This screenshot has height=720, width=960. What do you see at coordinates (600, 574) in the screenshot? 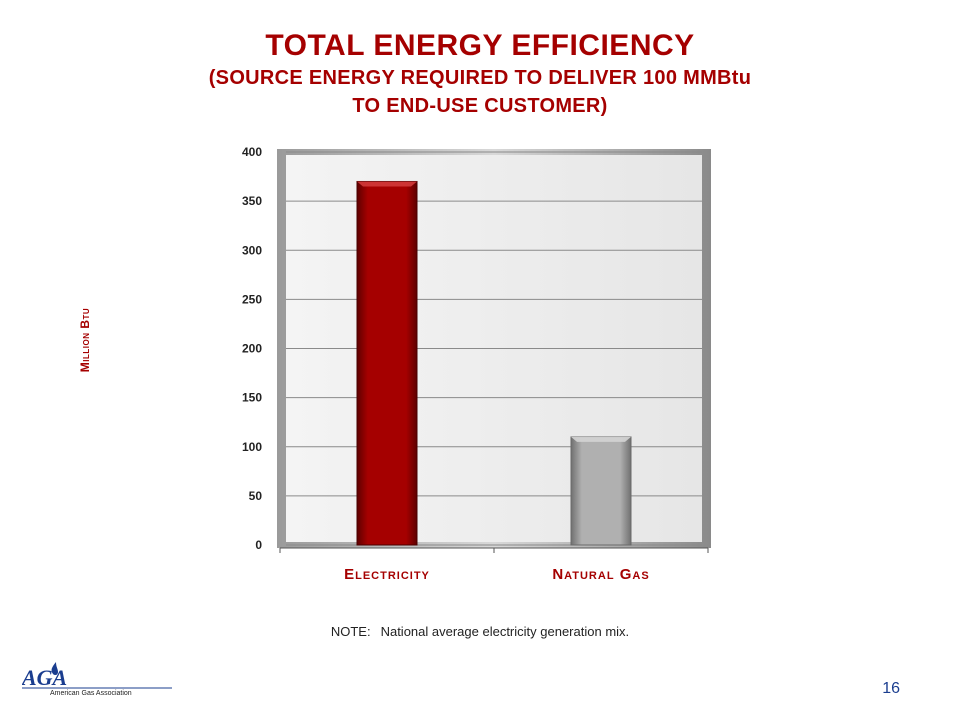
I see `x-category-label: Natural Gas` at bounding box center [600, 574].